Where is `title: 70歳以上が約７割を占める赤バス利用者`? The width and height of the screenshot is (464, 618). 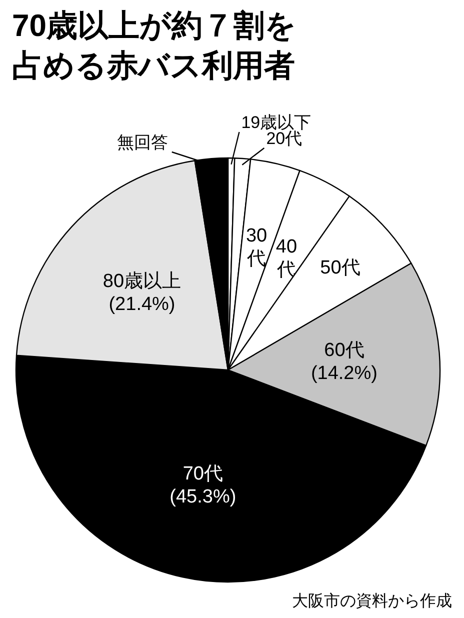 title: 70歳以上が約７割を占める赤バス利用者 is located at coordinates (155, 46).